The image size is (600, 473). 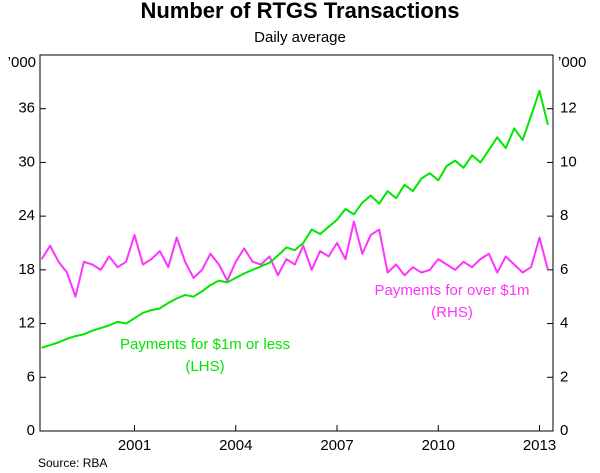 I want to click on x-tick-label: 2001, so click(x=134, y=445).